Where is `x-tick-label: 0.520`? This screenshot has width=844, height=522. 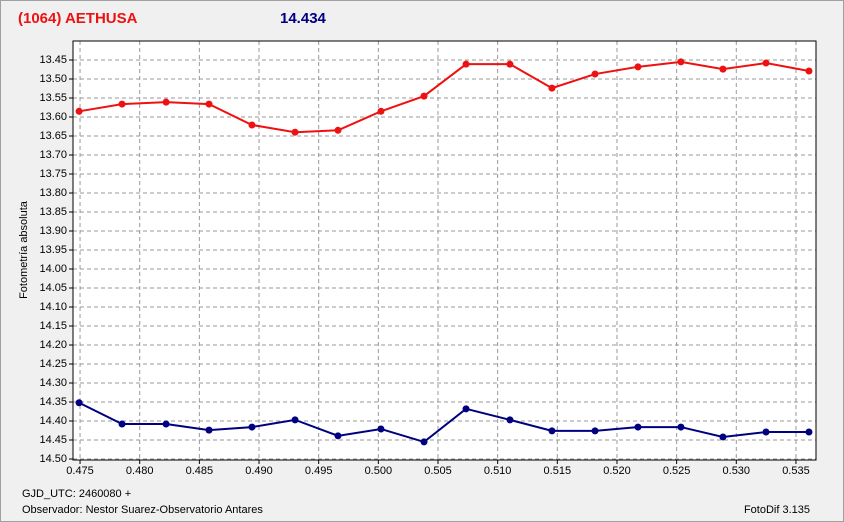 x-tick-label: 0.520 is located at coordinates (617, 471).